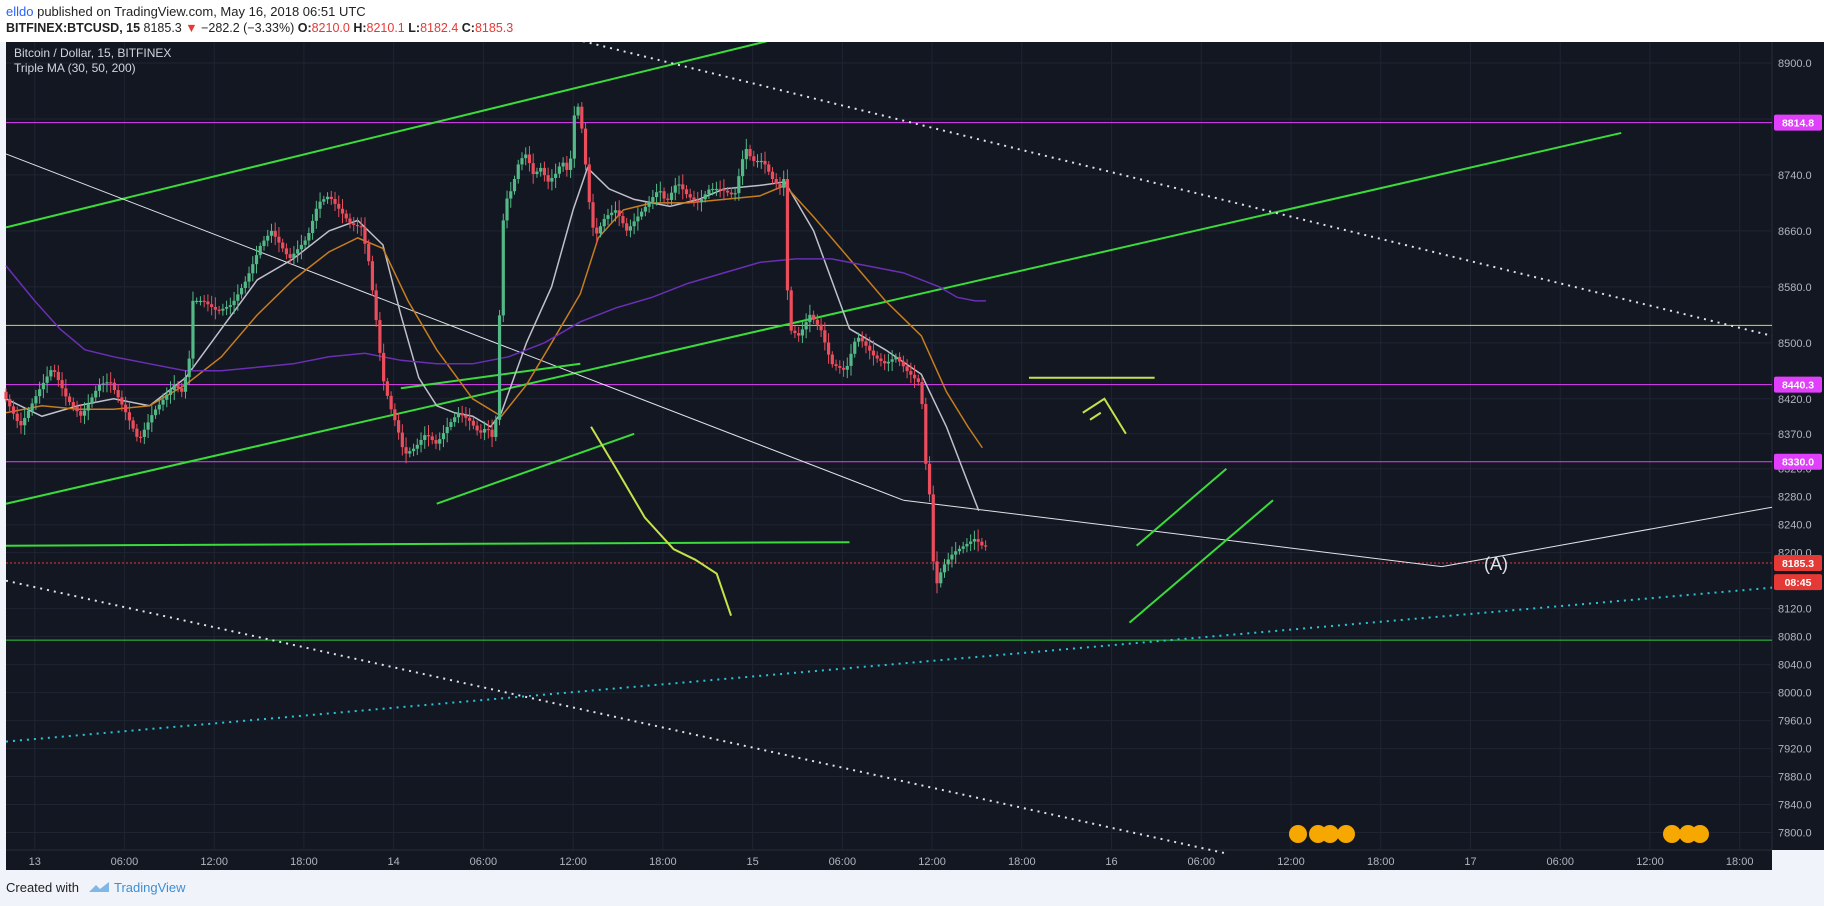 This screenshot has width=1824, height=906. Describe the element at coordinates (1795, 666) in the screenshot. I see `price-tick-label: 8040.0` at that location.